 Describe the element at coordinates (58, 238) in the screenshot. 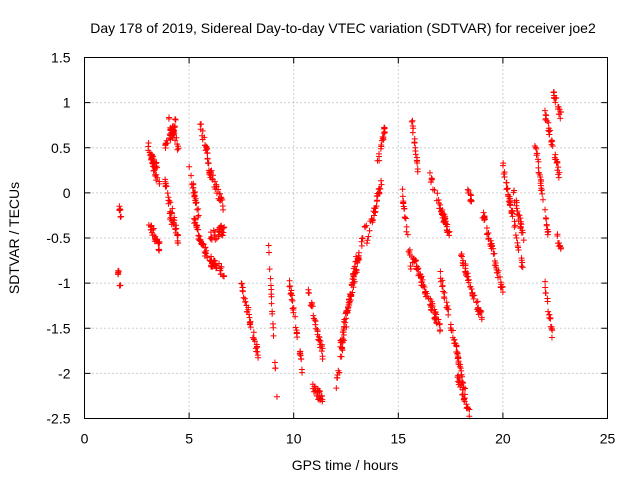

I see `y-tick-label: -0.5` at that location.